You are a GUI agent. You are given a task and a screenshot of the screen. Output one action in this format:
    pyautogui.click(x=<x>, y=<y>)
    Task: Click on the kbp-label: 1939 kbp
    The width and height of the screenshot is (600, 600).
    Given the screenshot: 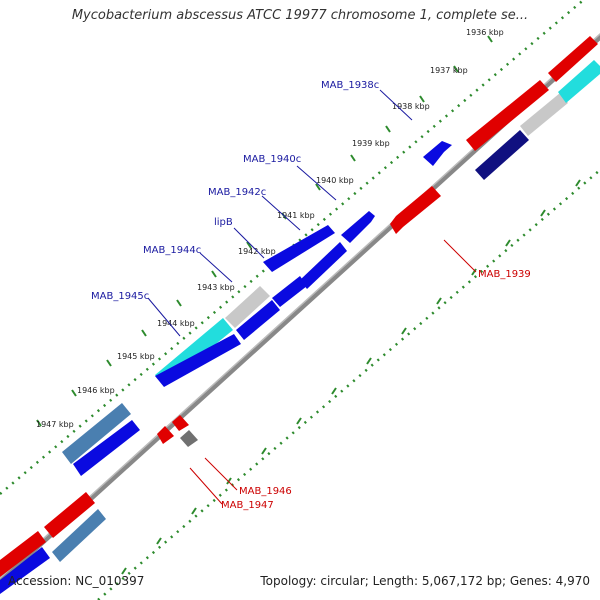 What is the action you would take?
    pyautogui.click(x=371, y=143)
    